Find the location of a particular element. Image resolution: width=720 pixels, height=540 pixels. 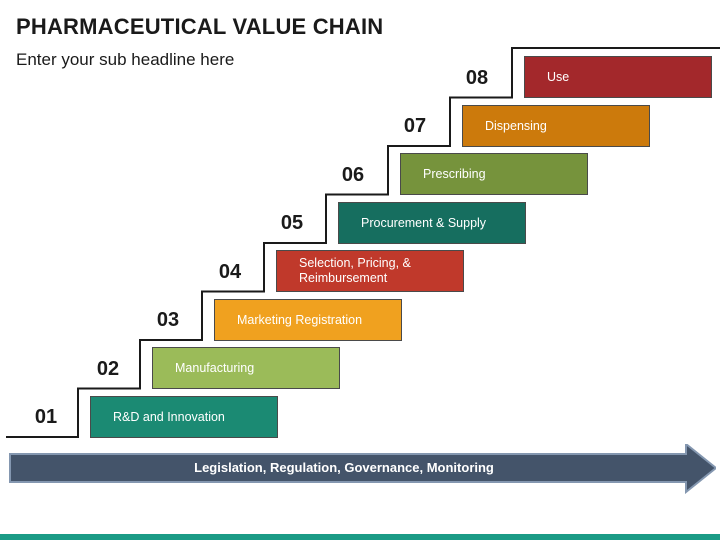

step-number-05: 05 is located at coordinates (292, 223).